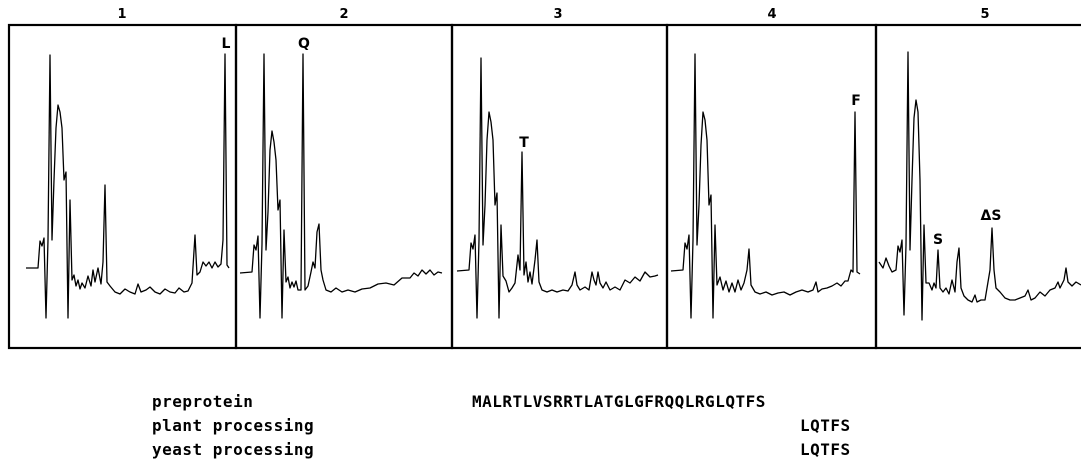 The image size is (1081, 464). I want to click on panel-4-peak-label: F, so click(856, 101).